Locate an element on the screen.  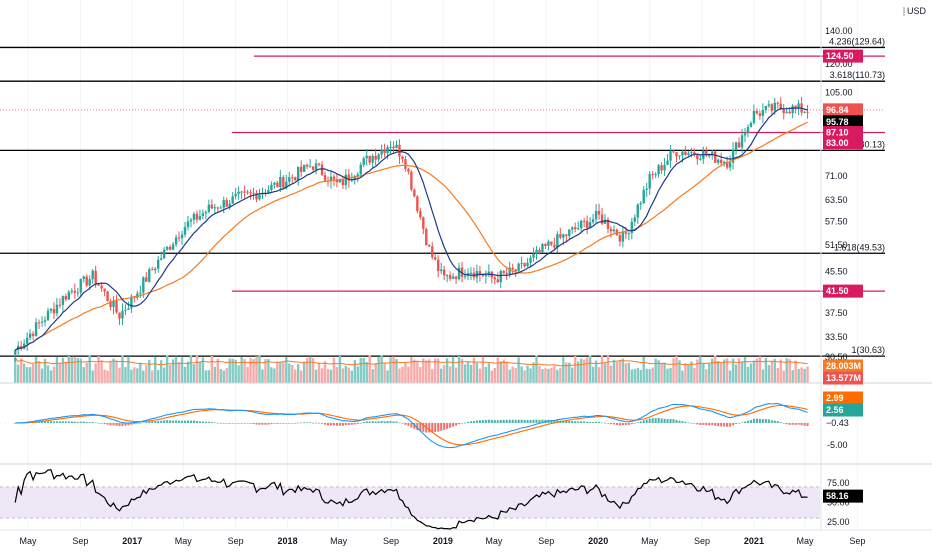
time-axis-label: Sep is located at coordinates (702, 541).